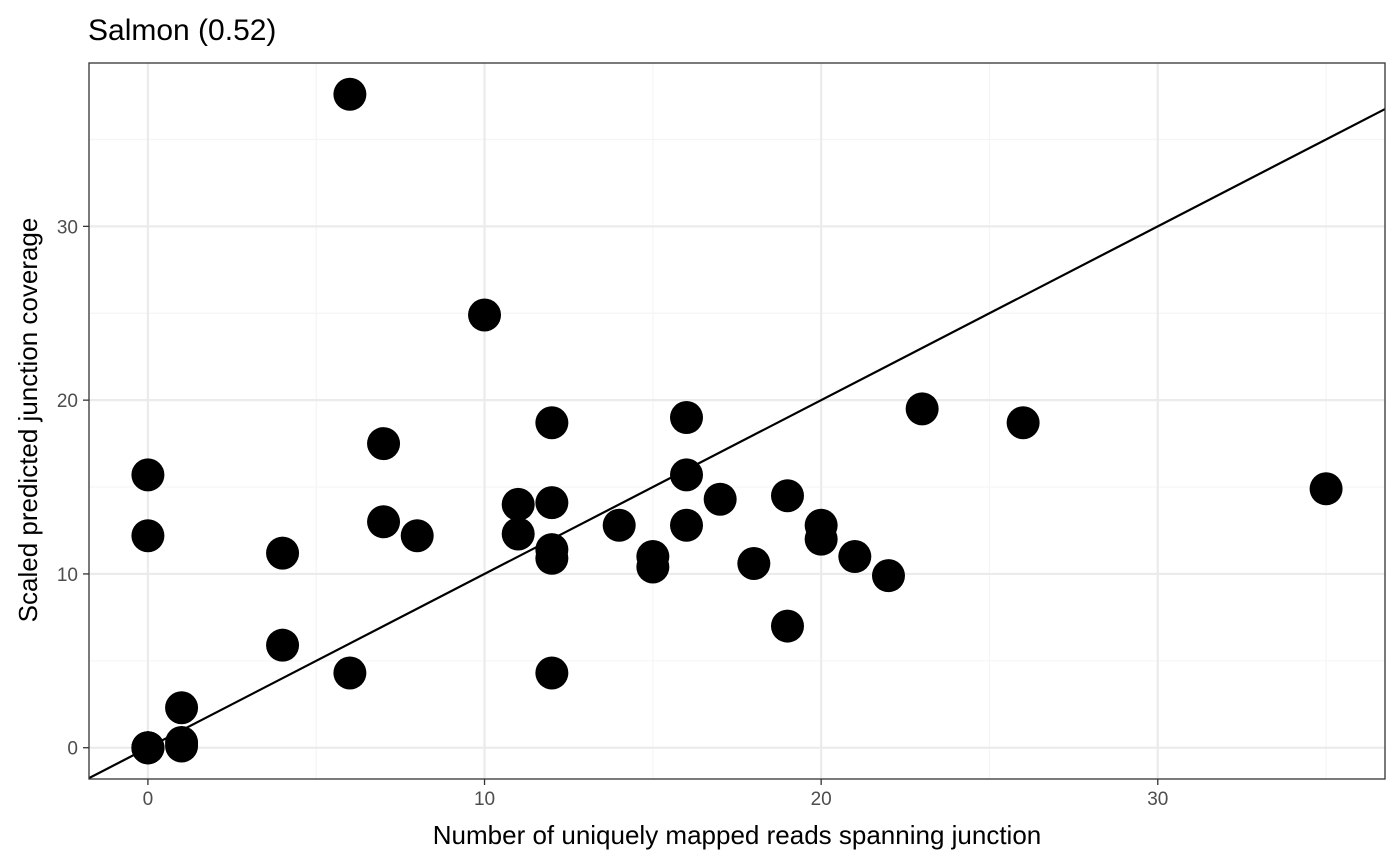  I want to click on y-tick-label: 0, so click(72, 749).